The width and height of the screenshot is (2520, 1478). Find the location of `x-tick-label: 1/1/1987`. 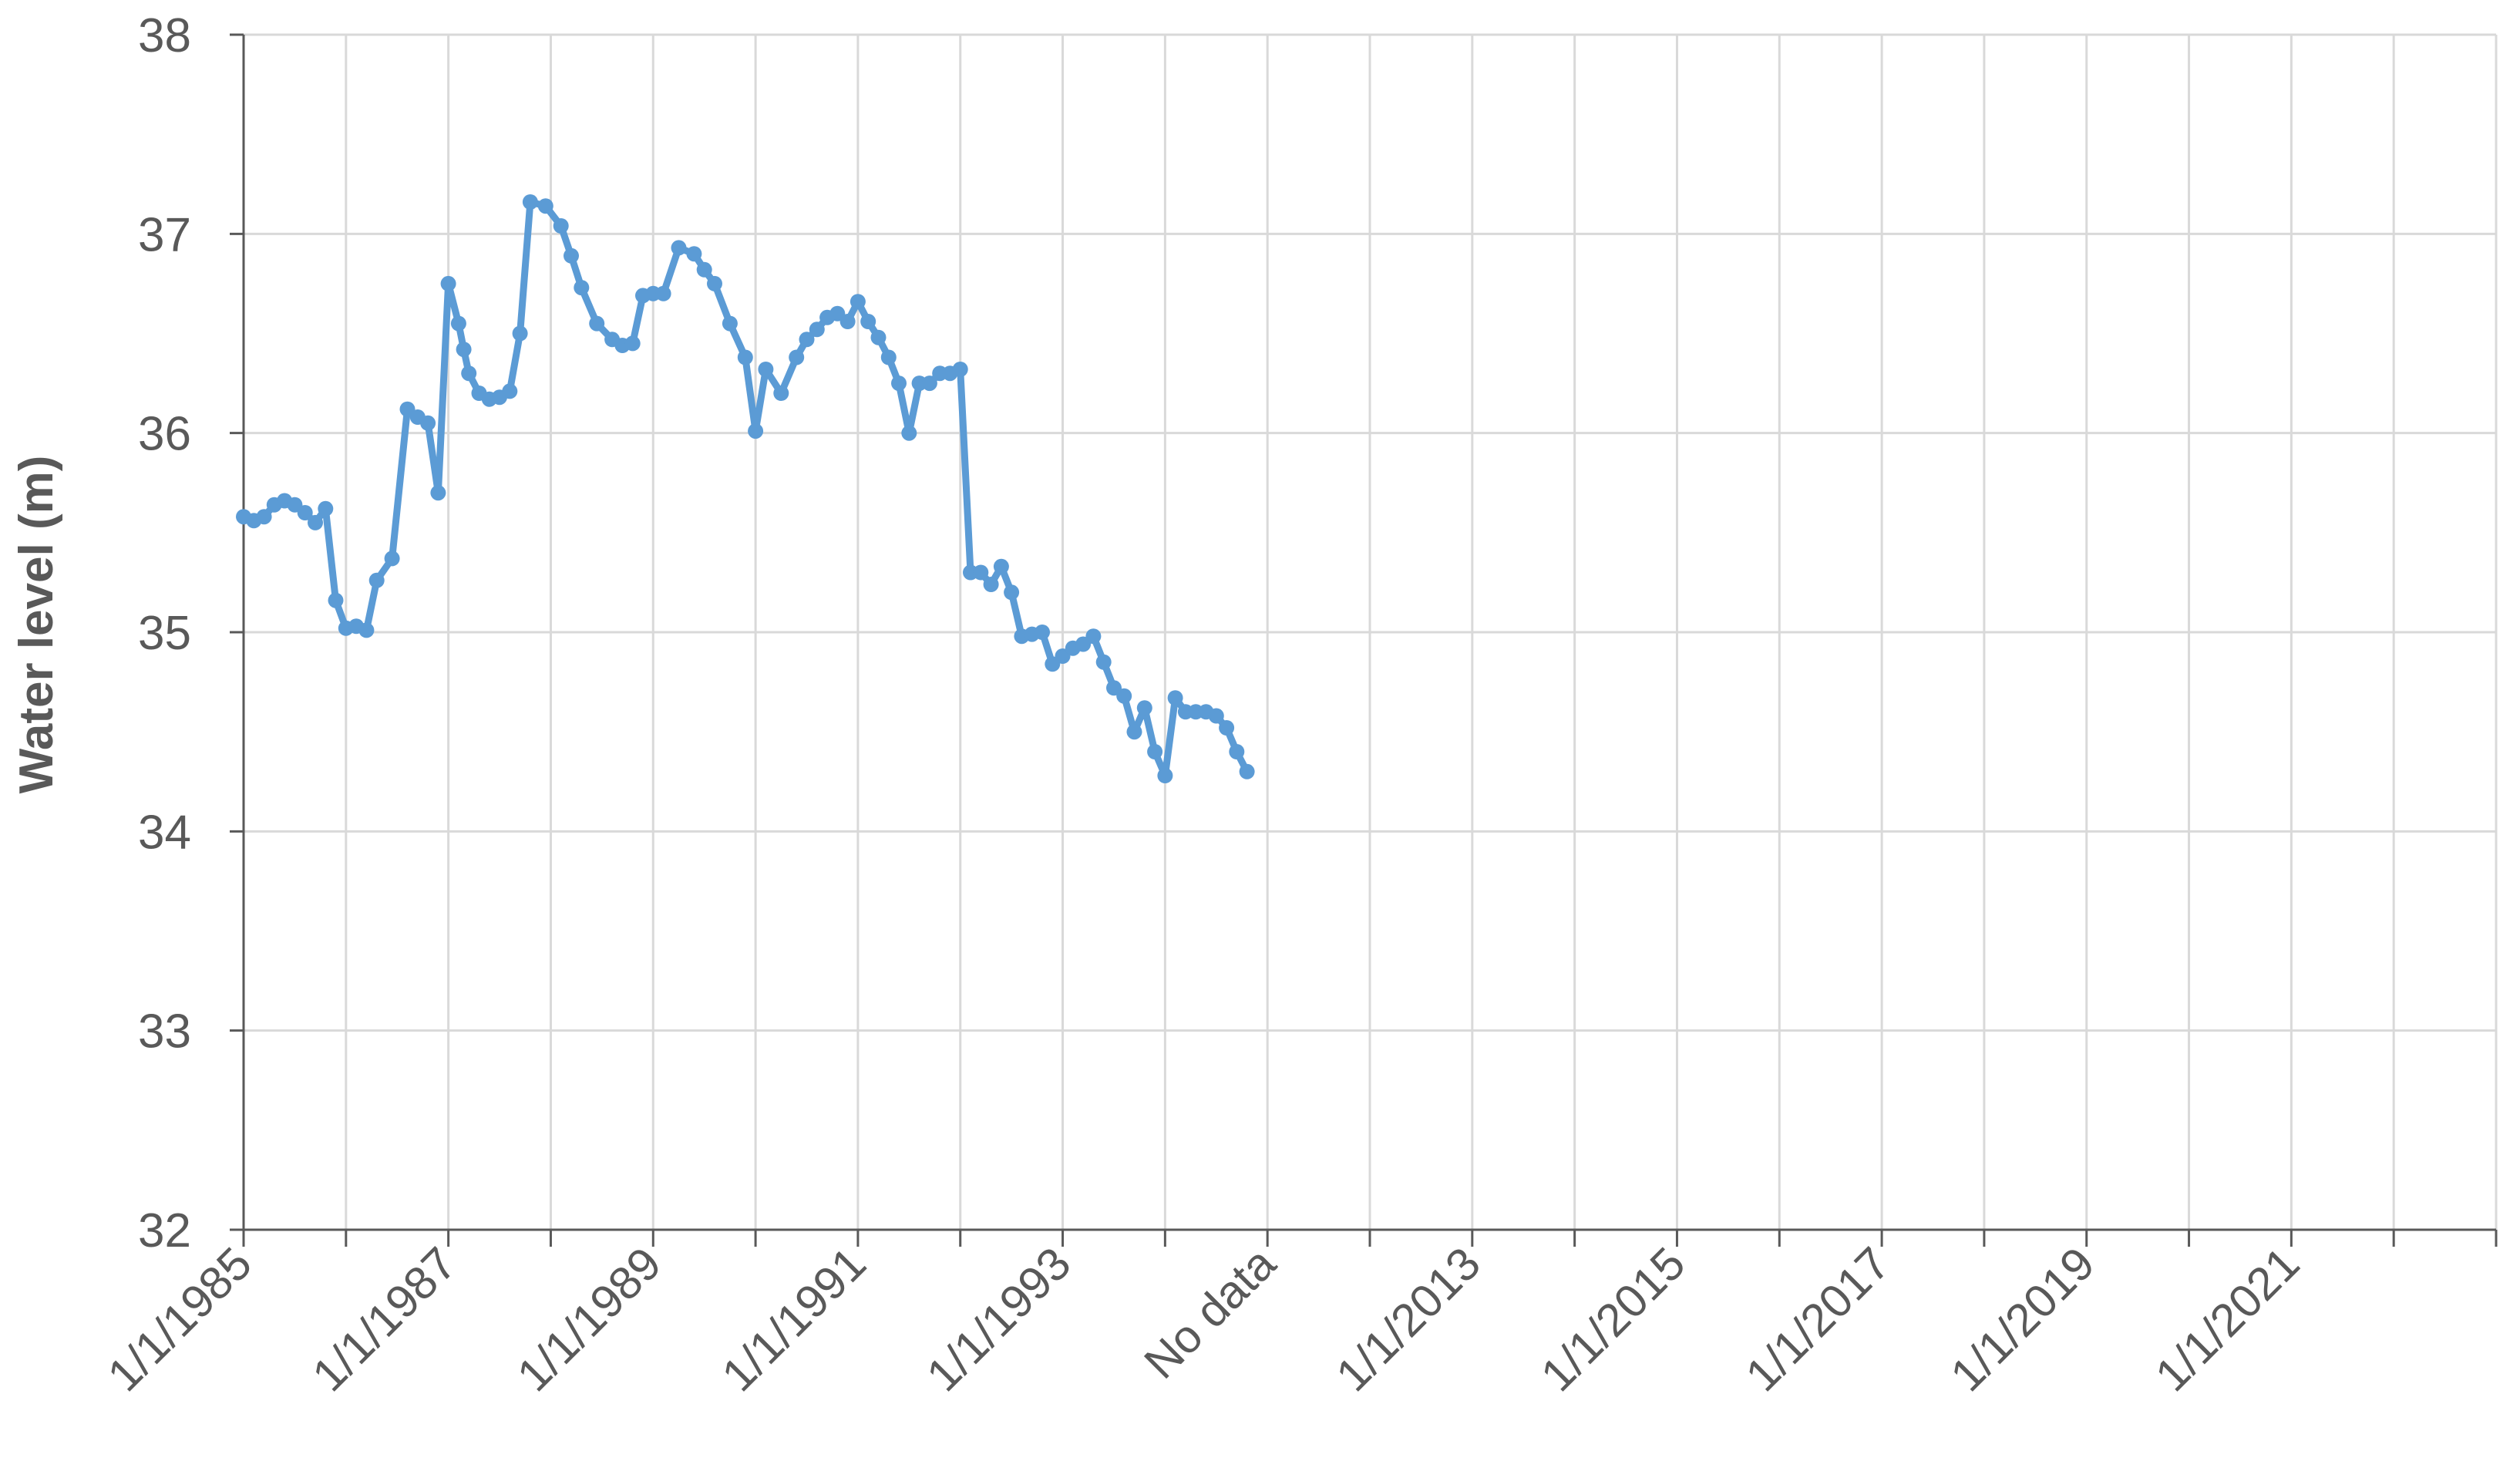

x-tick-label: 1/1/1987 is located at coordinates (384, 1319).